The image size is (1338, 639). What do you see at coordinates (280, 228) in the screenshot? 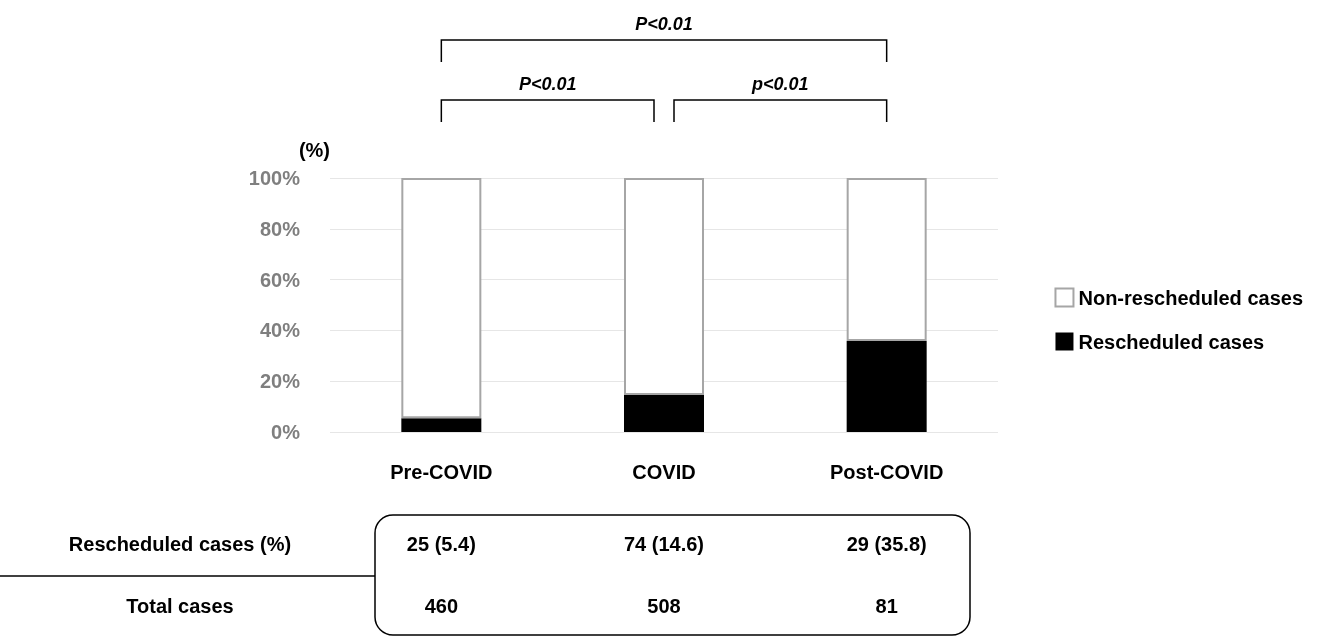
I see `y-tick-label: 80%` at bounding box center [280, 228].